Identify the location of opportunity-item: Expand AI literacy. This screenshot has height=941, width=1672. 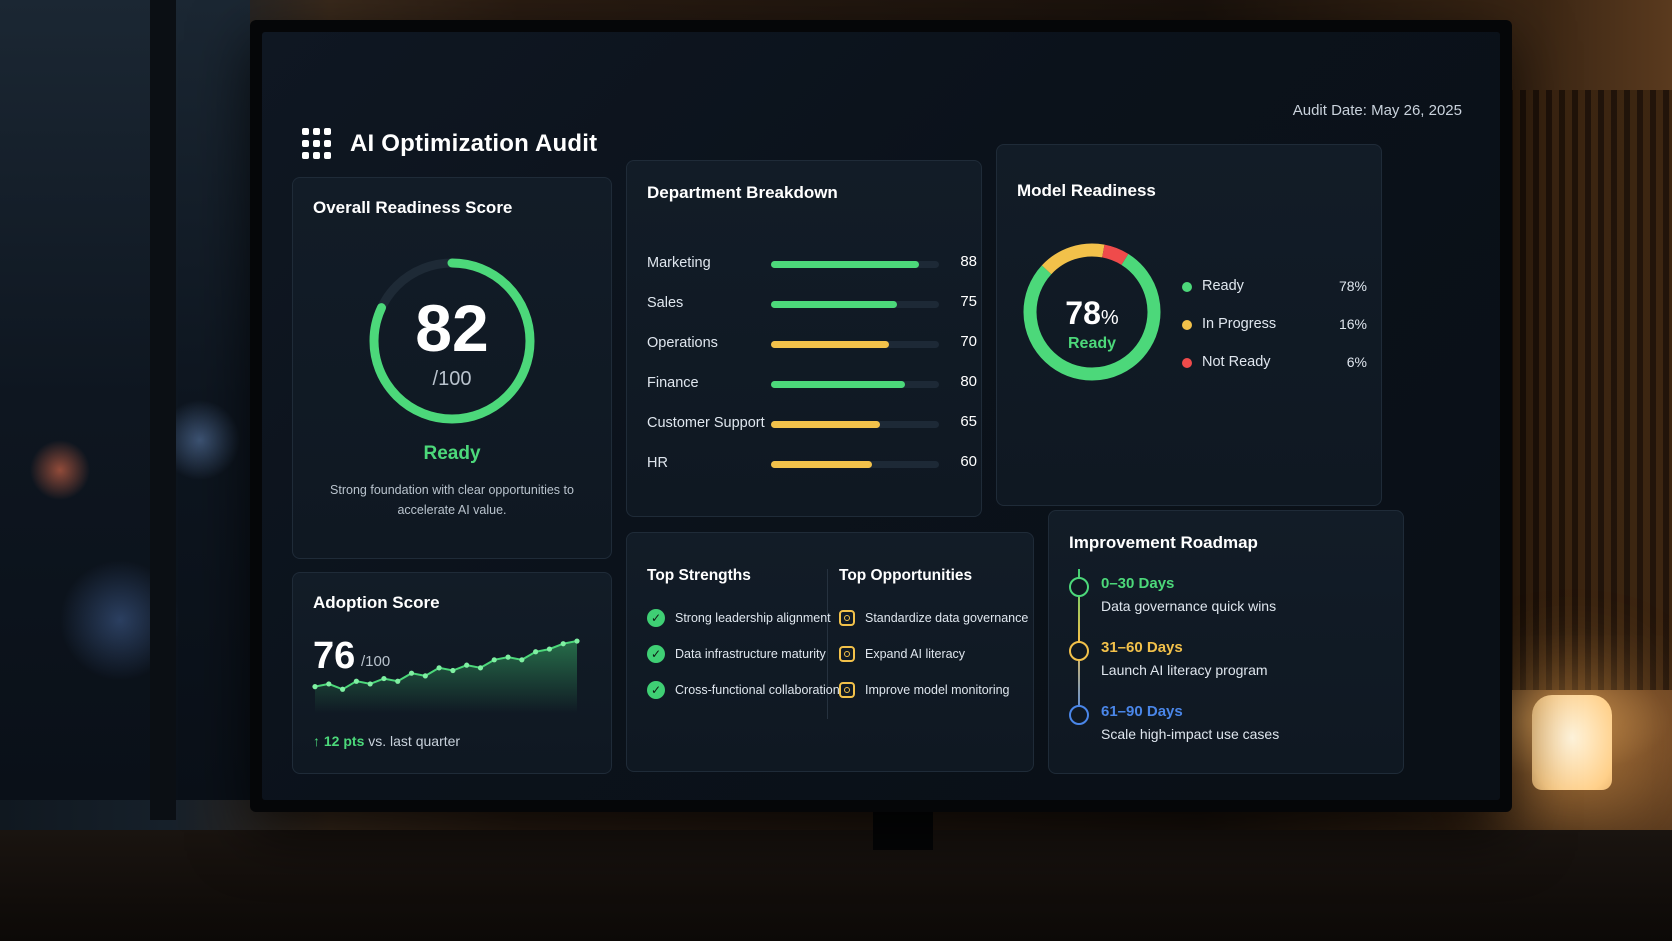
(902, 654).